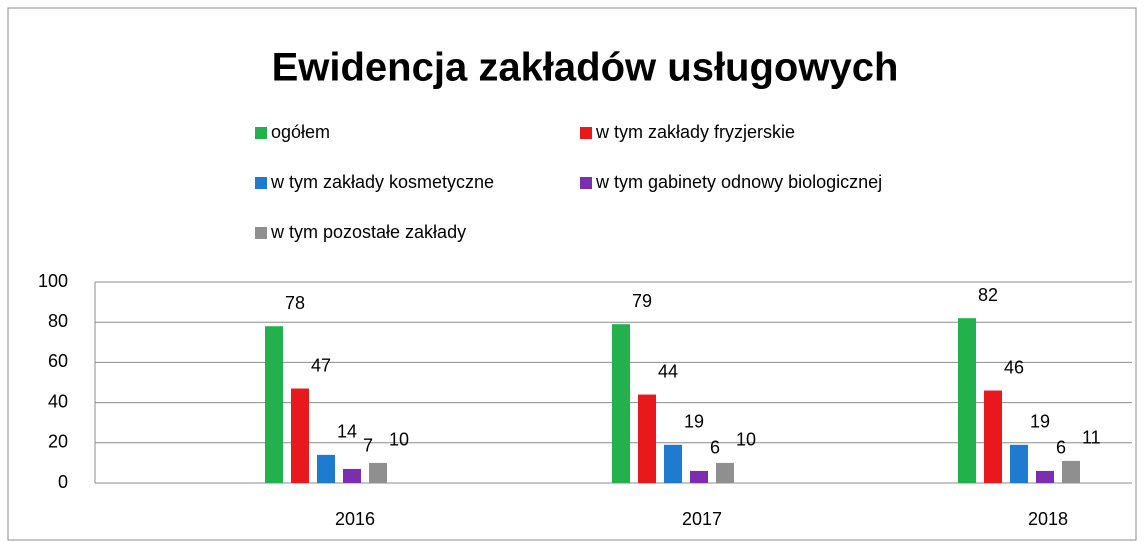 The image size is (1144, 543). Describe the element at coordinates (642, 301) in the screenshot. I see `value-label: 79` at that location.